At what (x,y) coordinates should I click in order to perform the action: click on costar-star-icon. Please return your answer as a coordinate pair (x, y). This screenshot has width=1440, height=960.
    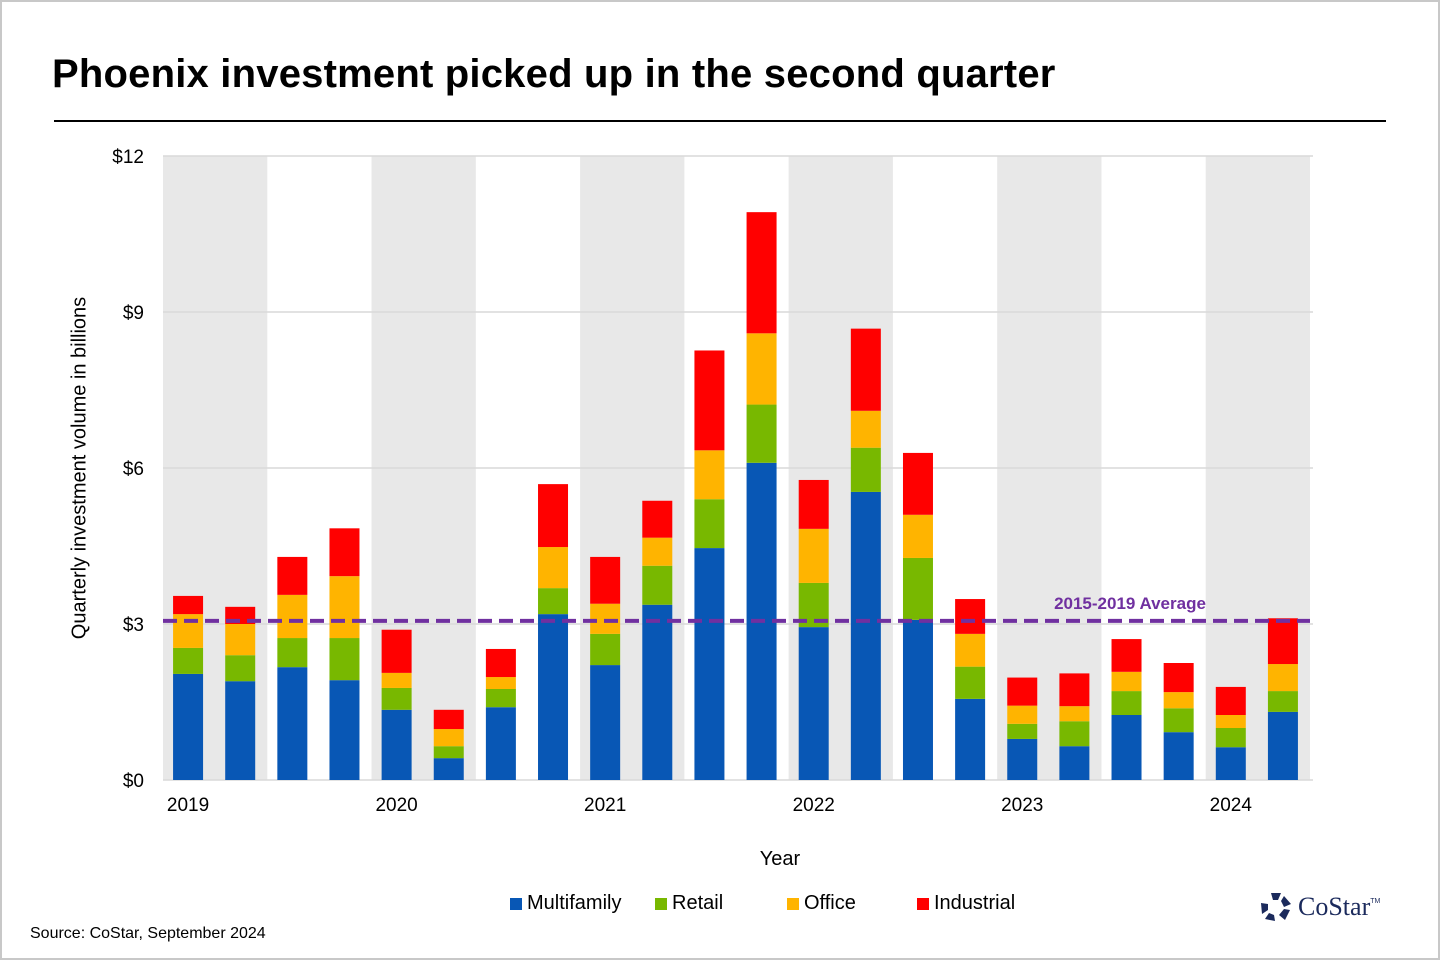
    Looking at the image, I should click on (1276, 907).